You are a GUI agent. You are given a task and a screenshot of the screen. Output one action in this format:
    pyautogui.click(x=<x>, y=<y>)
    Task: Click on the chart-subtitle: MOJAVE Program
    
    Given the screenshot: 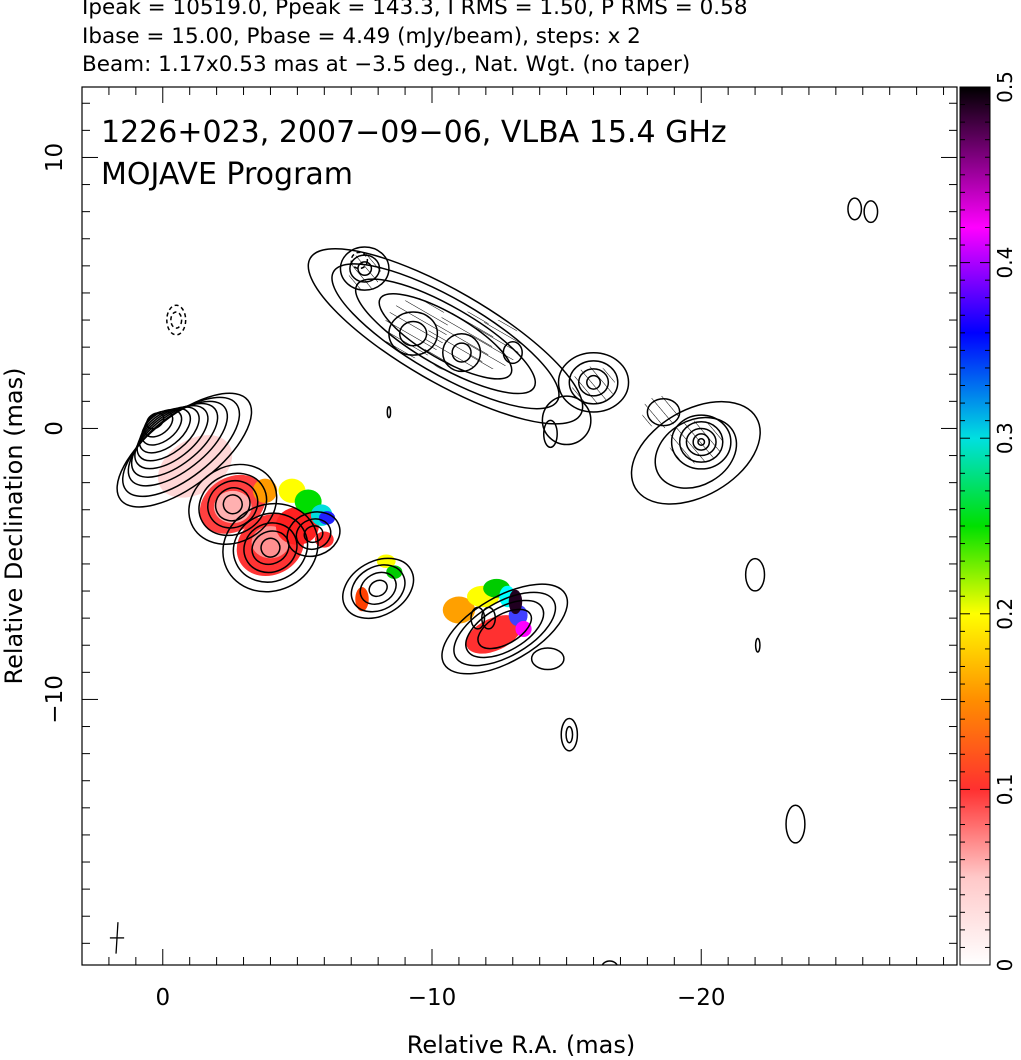 What is the action you would take?
    pyautogui.click(x=227, y=174)
    